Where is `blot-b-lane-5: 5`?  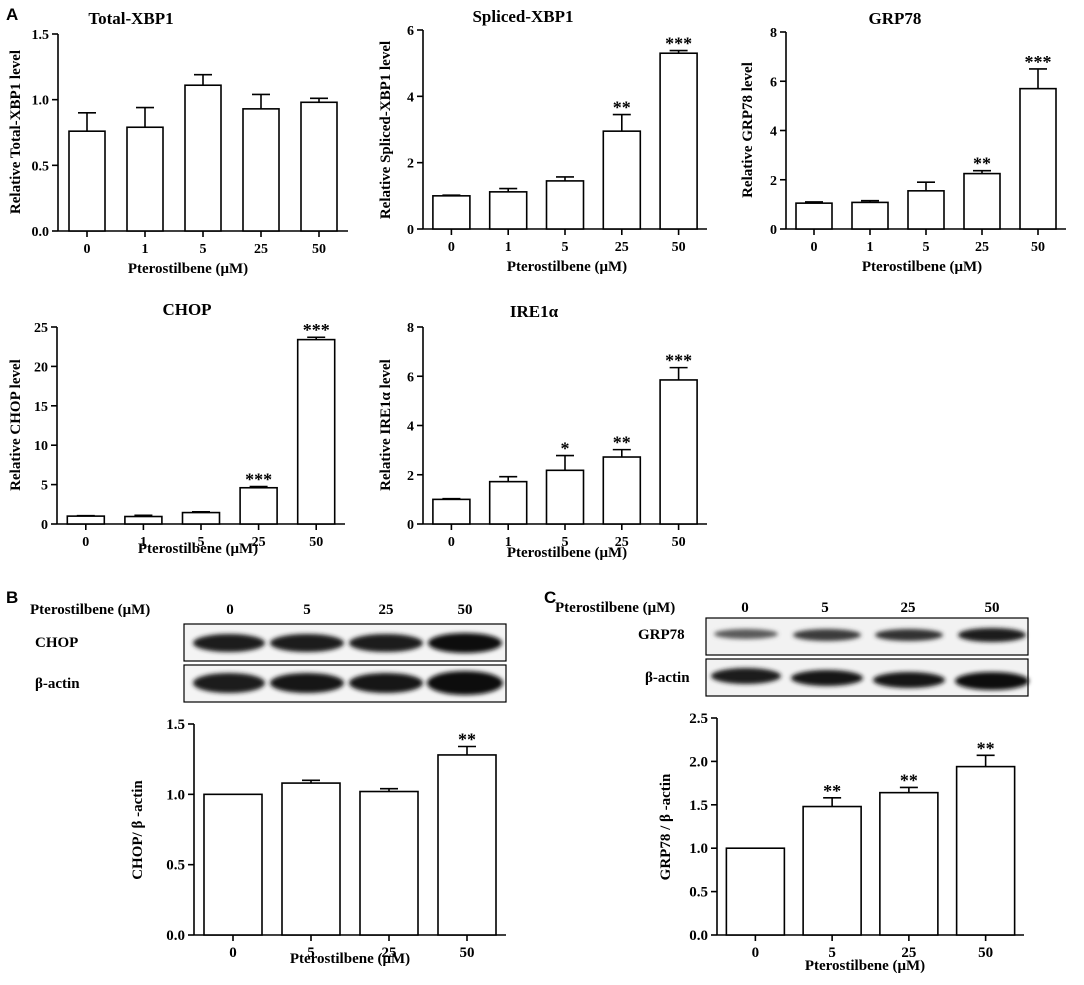
blot-b-lane-5: 5 is located at coordinates (307, 610).